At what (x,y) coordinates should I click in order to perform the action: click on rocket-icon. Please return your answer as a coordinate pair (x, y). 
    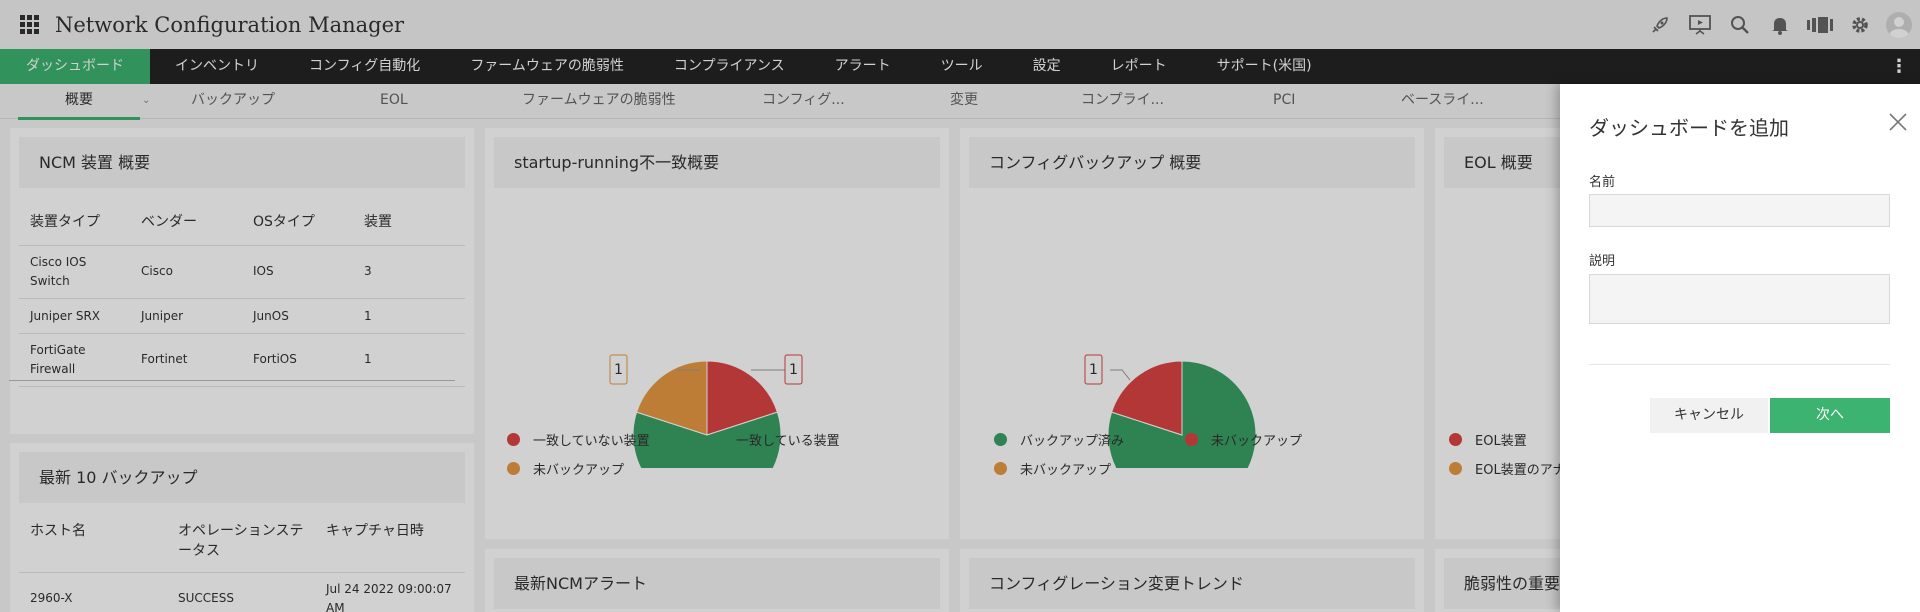
    Looking at the image, I should click on (1660, 24).